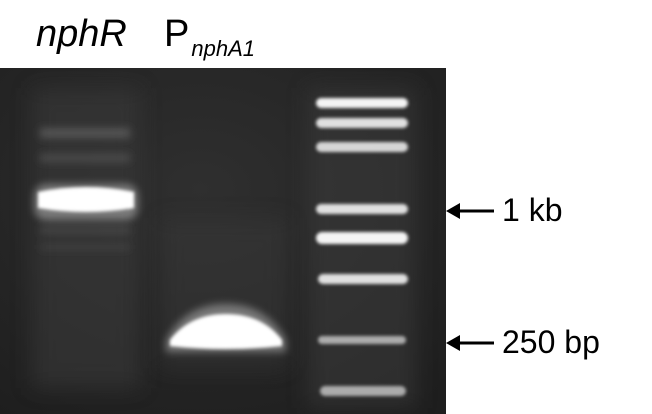 Image resolution: width=652 pixels, height=414 pixels. What do you see at coordinates (177, 34) in the screenshot?
I see `lane-label-promoter-text: P` at bounding box center [177, 34].